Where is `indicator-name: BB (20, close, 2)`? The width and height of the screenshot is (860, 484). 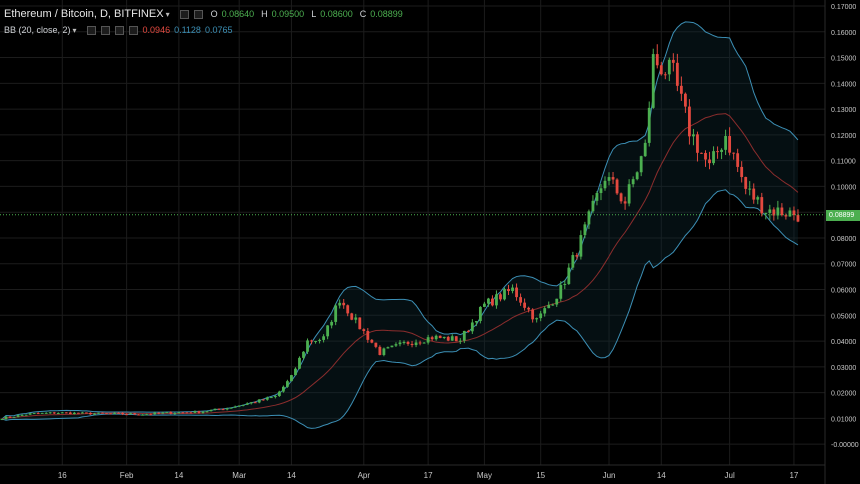 indicator-name: BB (20, close, 2) is located at coordinates (37, 30).